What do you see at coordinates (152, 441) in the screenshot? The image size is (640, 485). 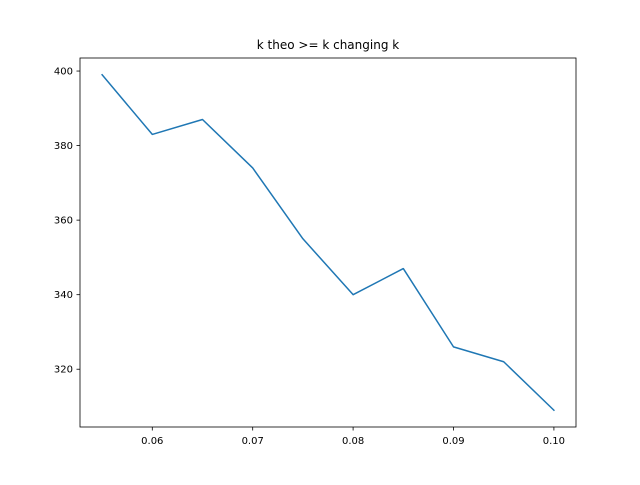 I see `x-tick-label: 0.06` at bounding box center [152, 441].